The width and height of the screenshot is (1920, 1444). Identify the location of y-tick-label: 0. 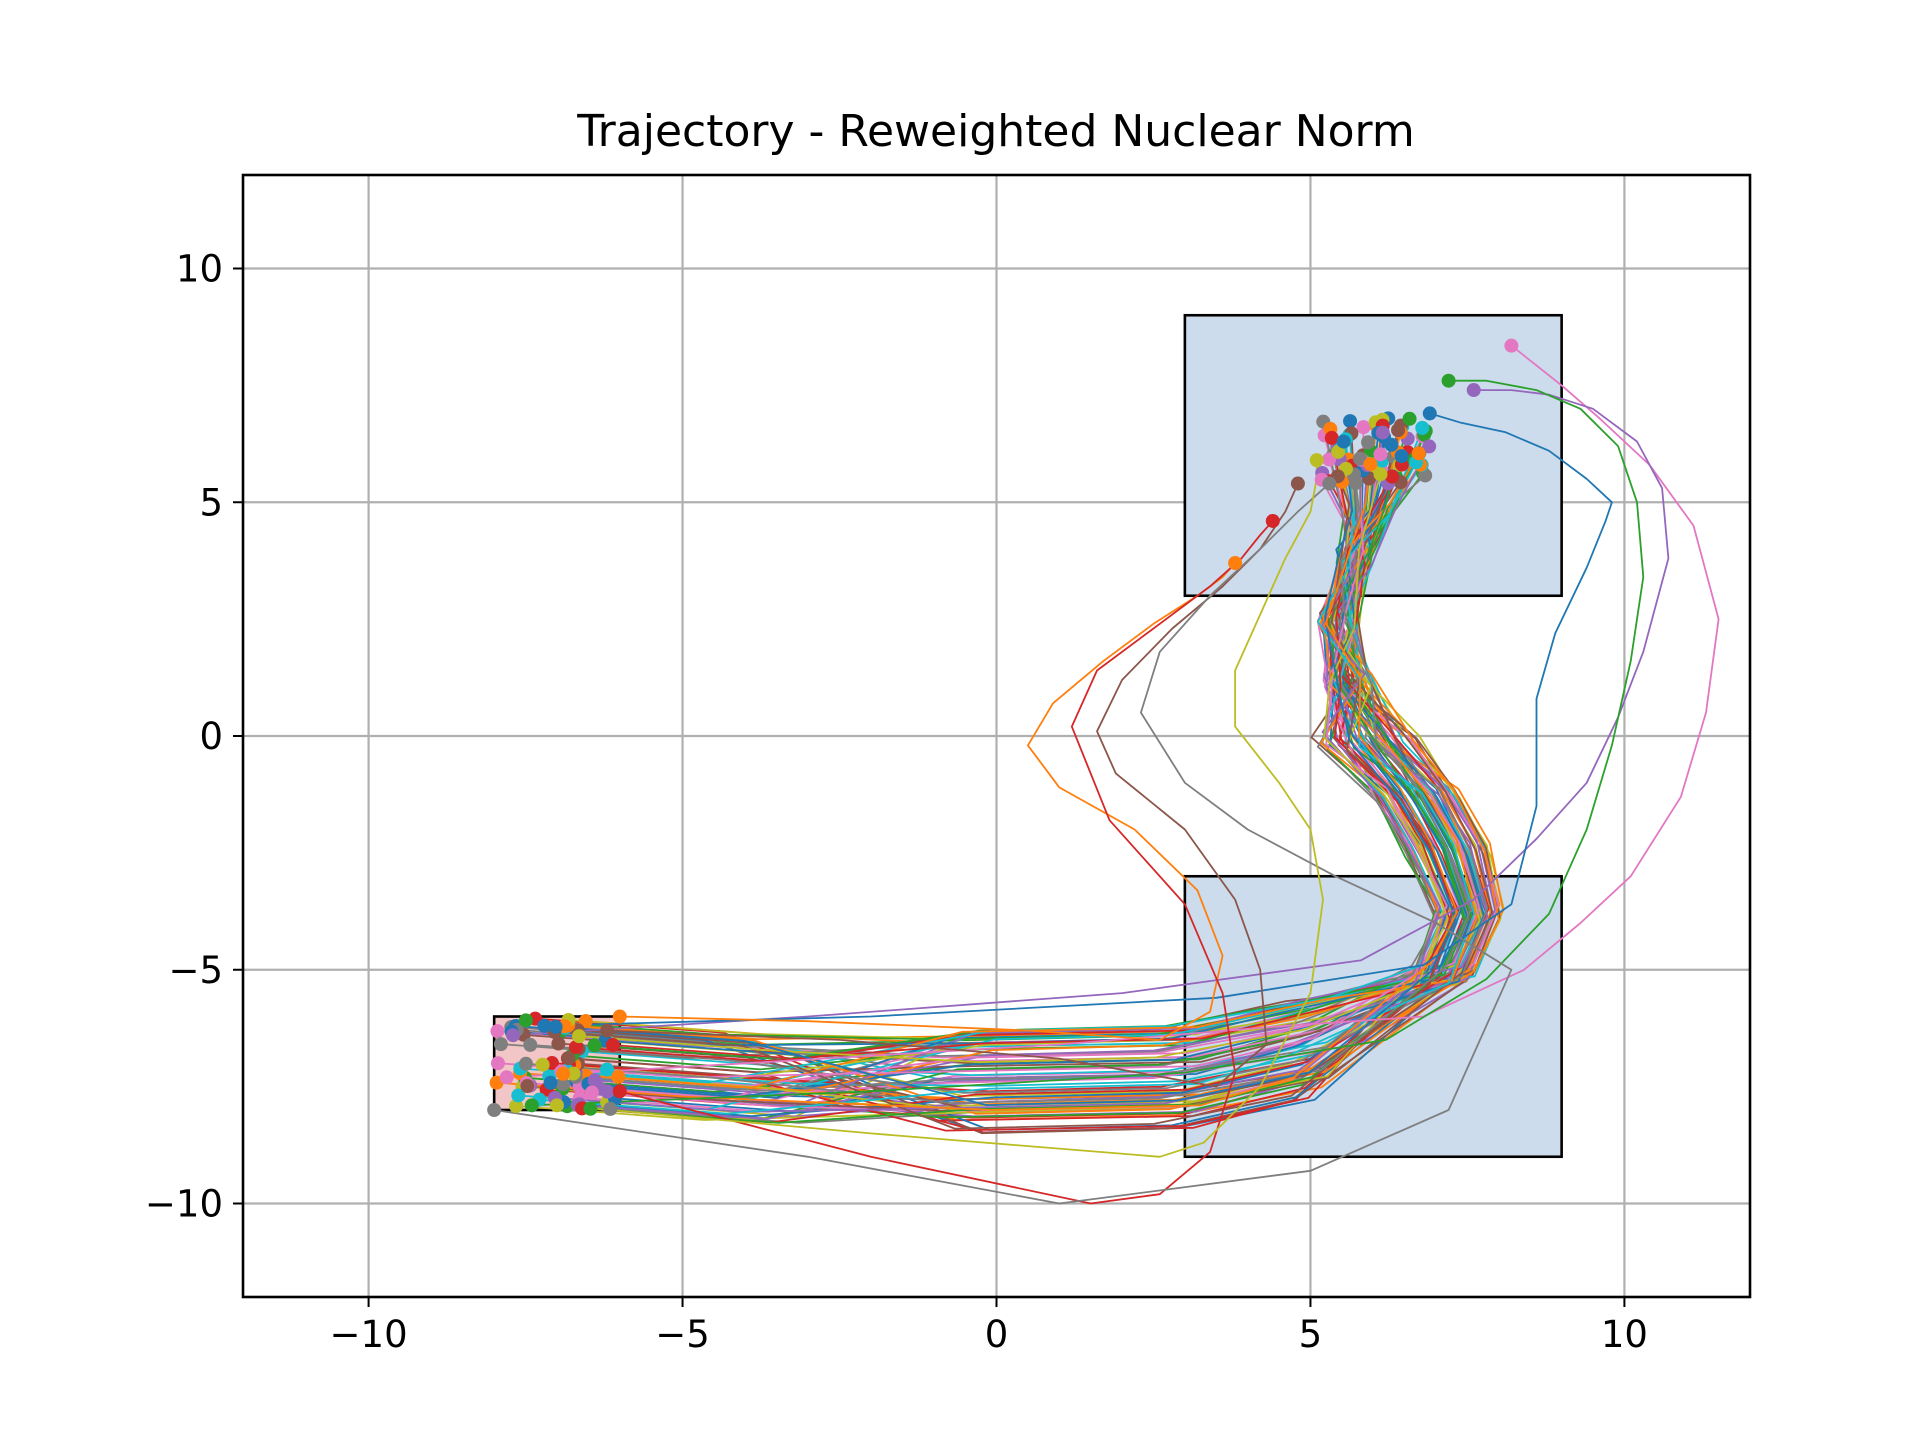
(211, 736).